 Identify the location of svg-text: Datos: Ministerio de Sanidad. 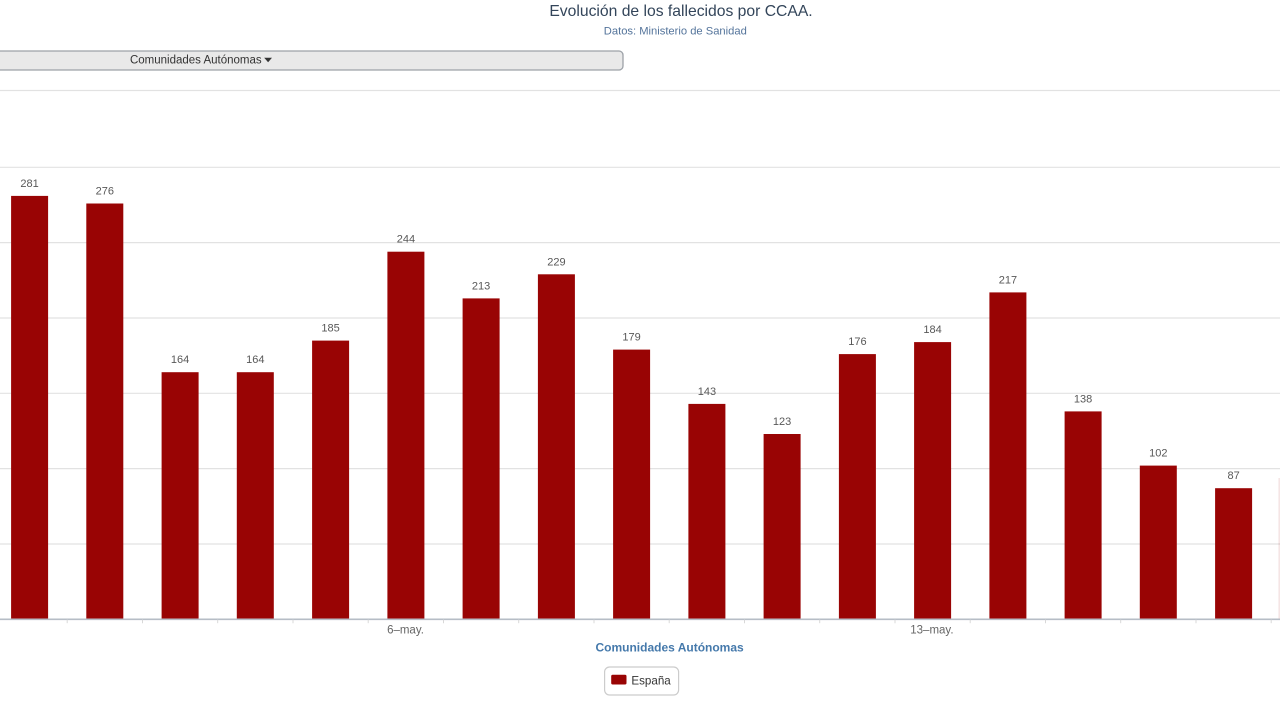
(675, 32).